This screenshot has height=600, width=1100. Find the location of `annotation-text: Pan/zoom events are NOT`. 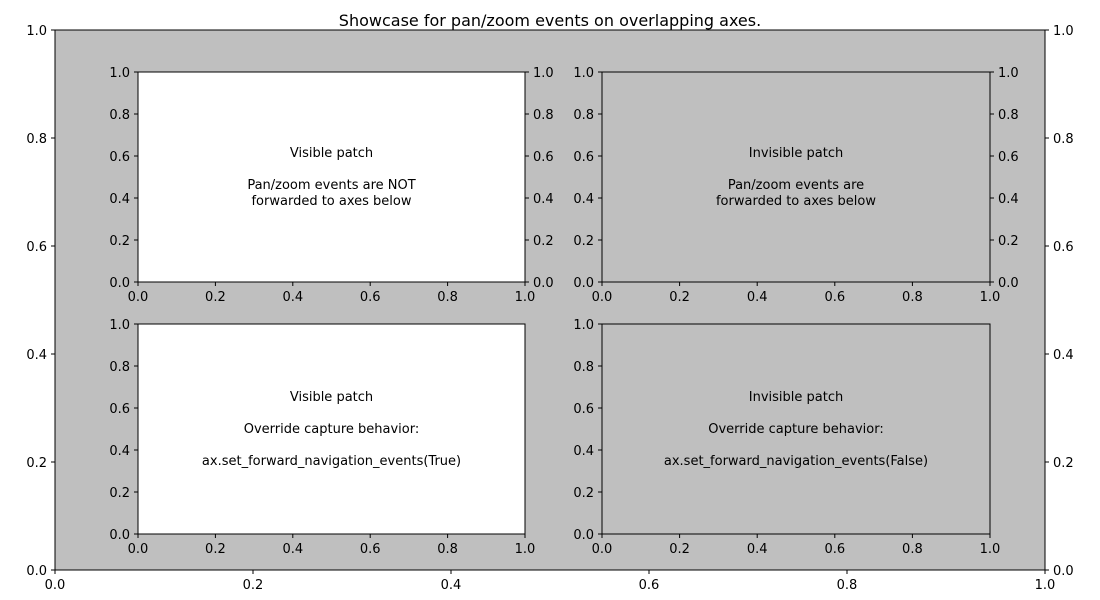

annotation-text: Pan/zoom events are NOT is located at coordinates (331, 185).